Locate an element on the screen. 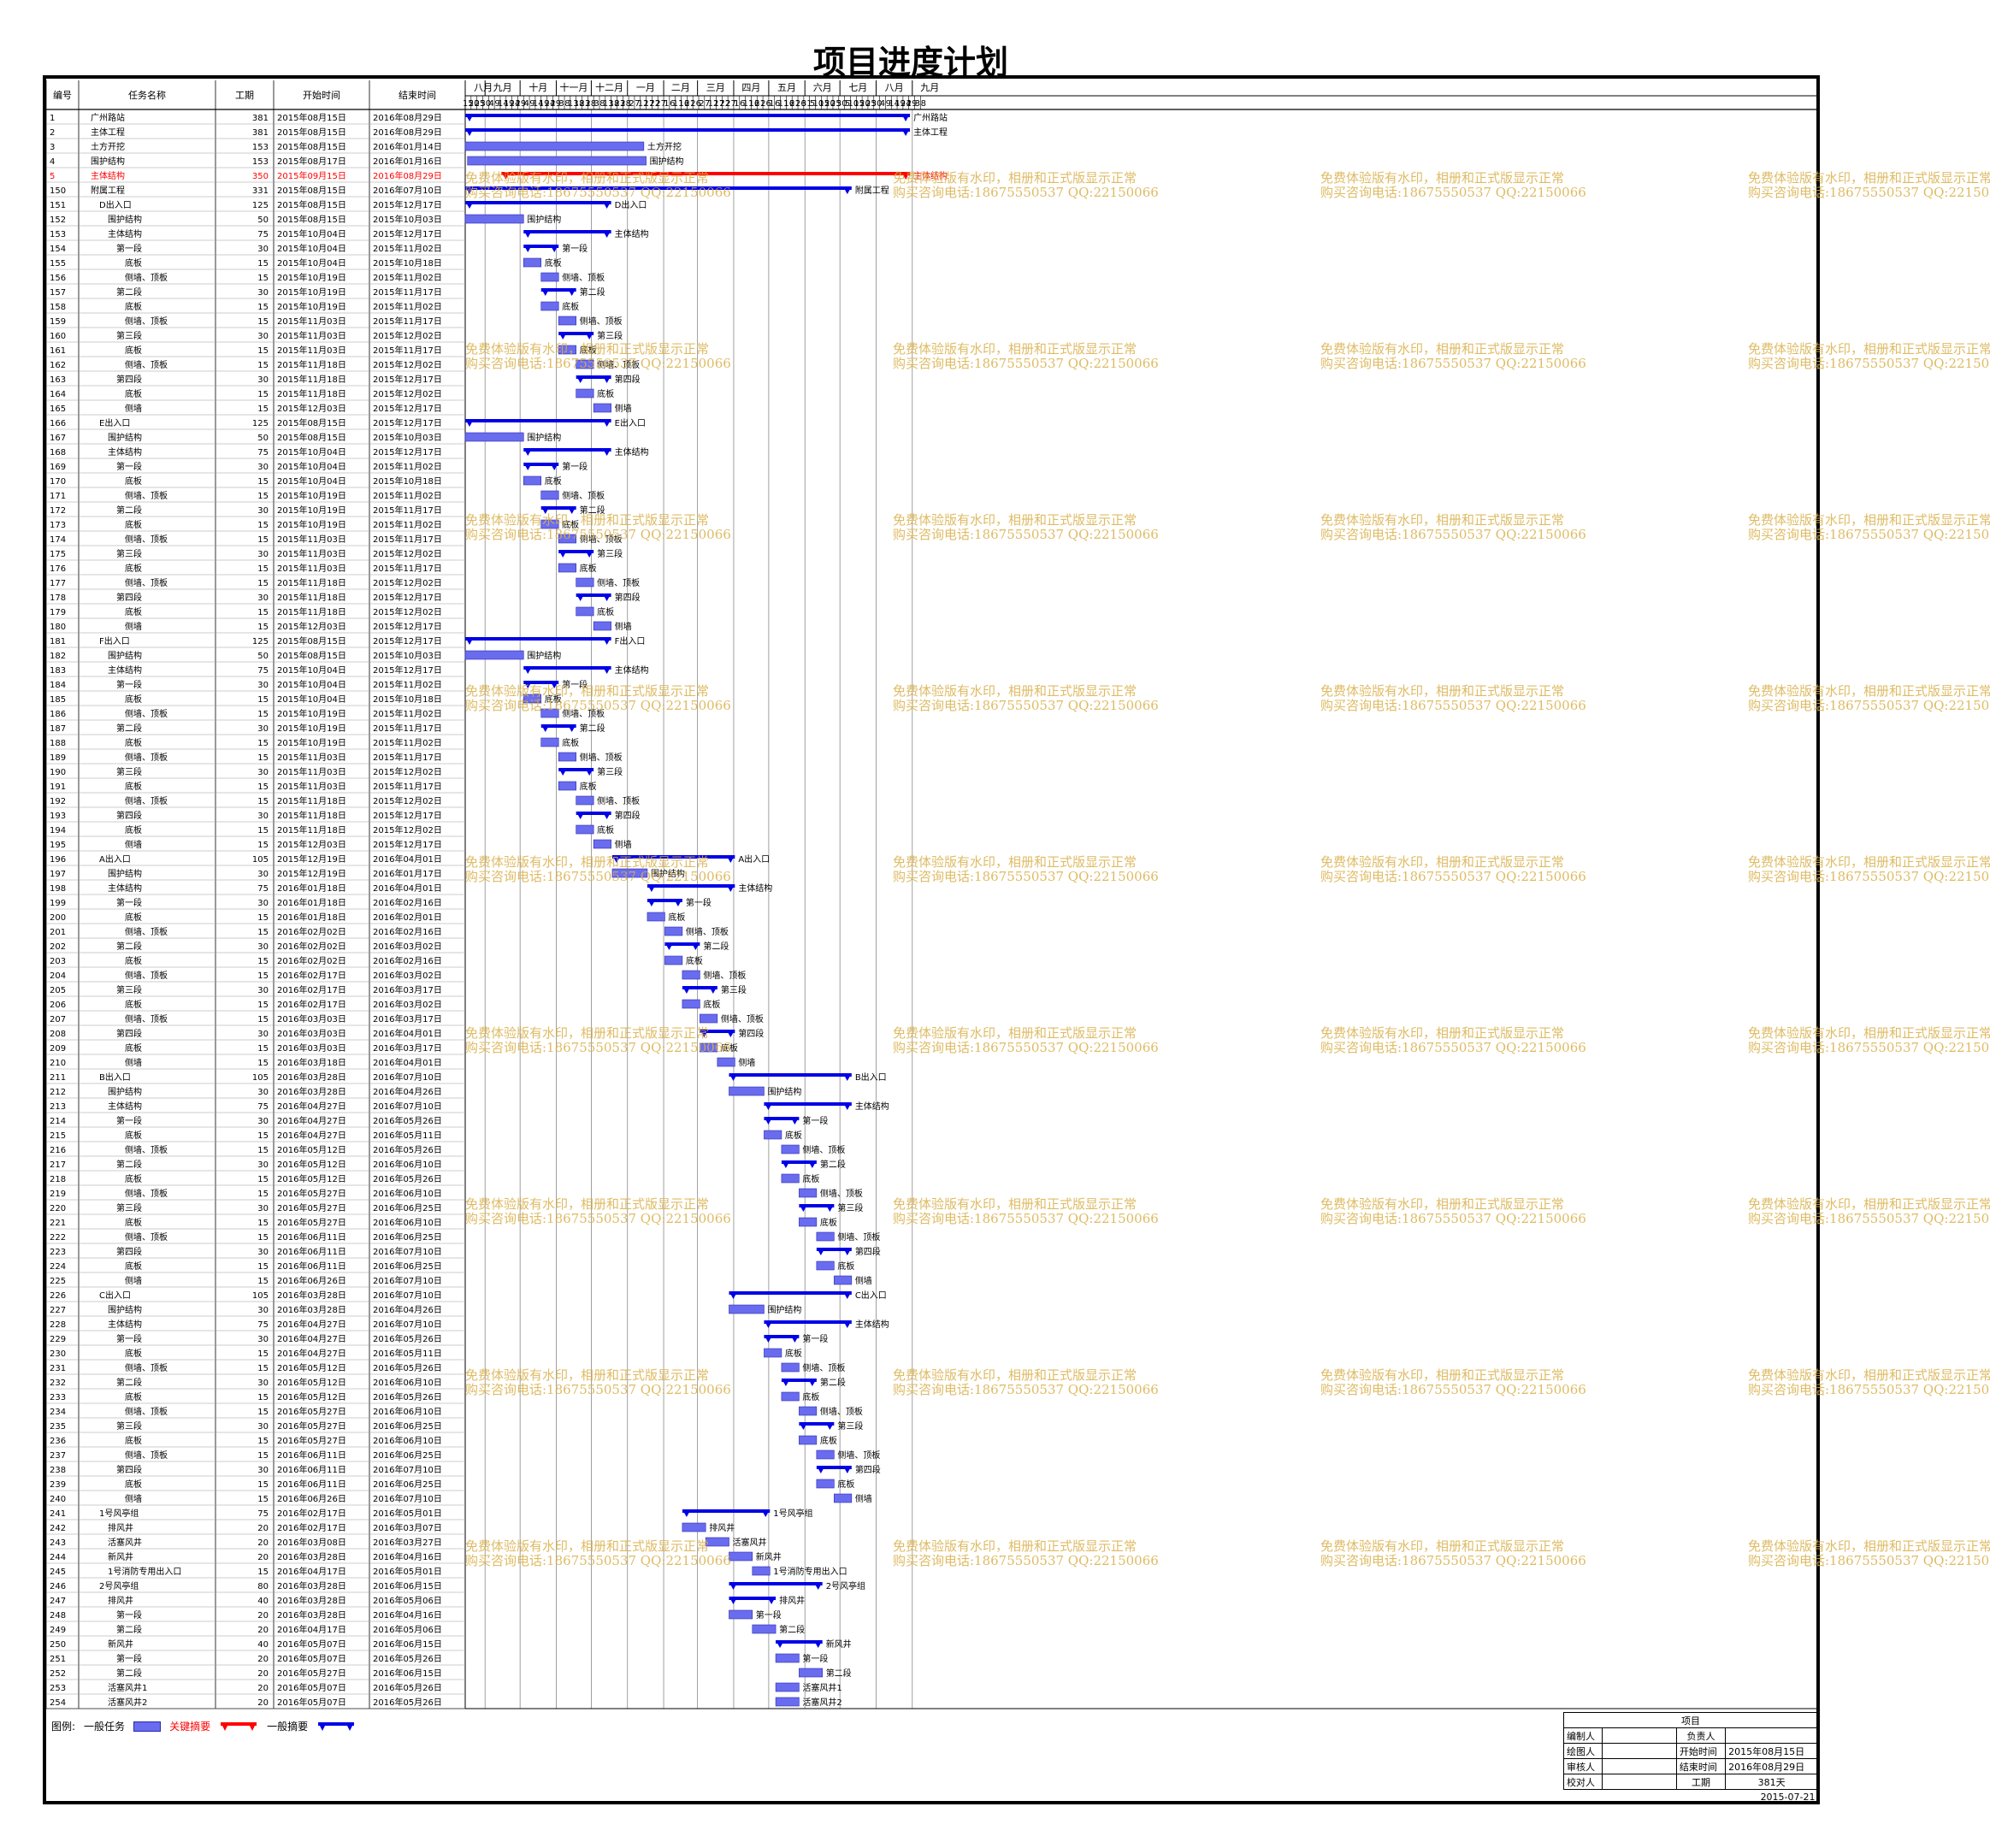  day-label: 19 is located at coordinates (900, 104).